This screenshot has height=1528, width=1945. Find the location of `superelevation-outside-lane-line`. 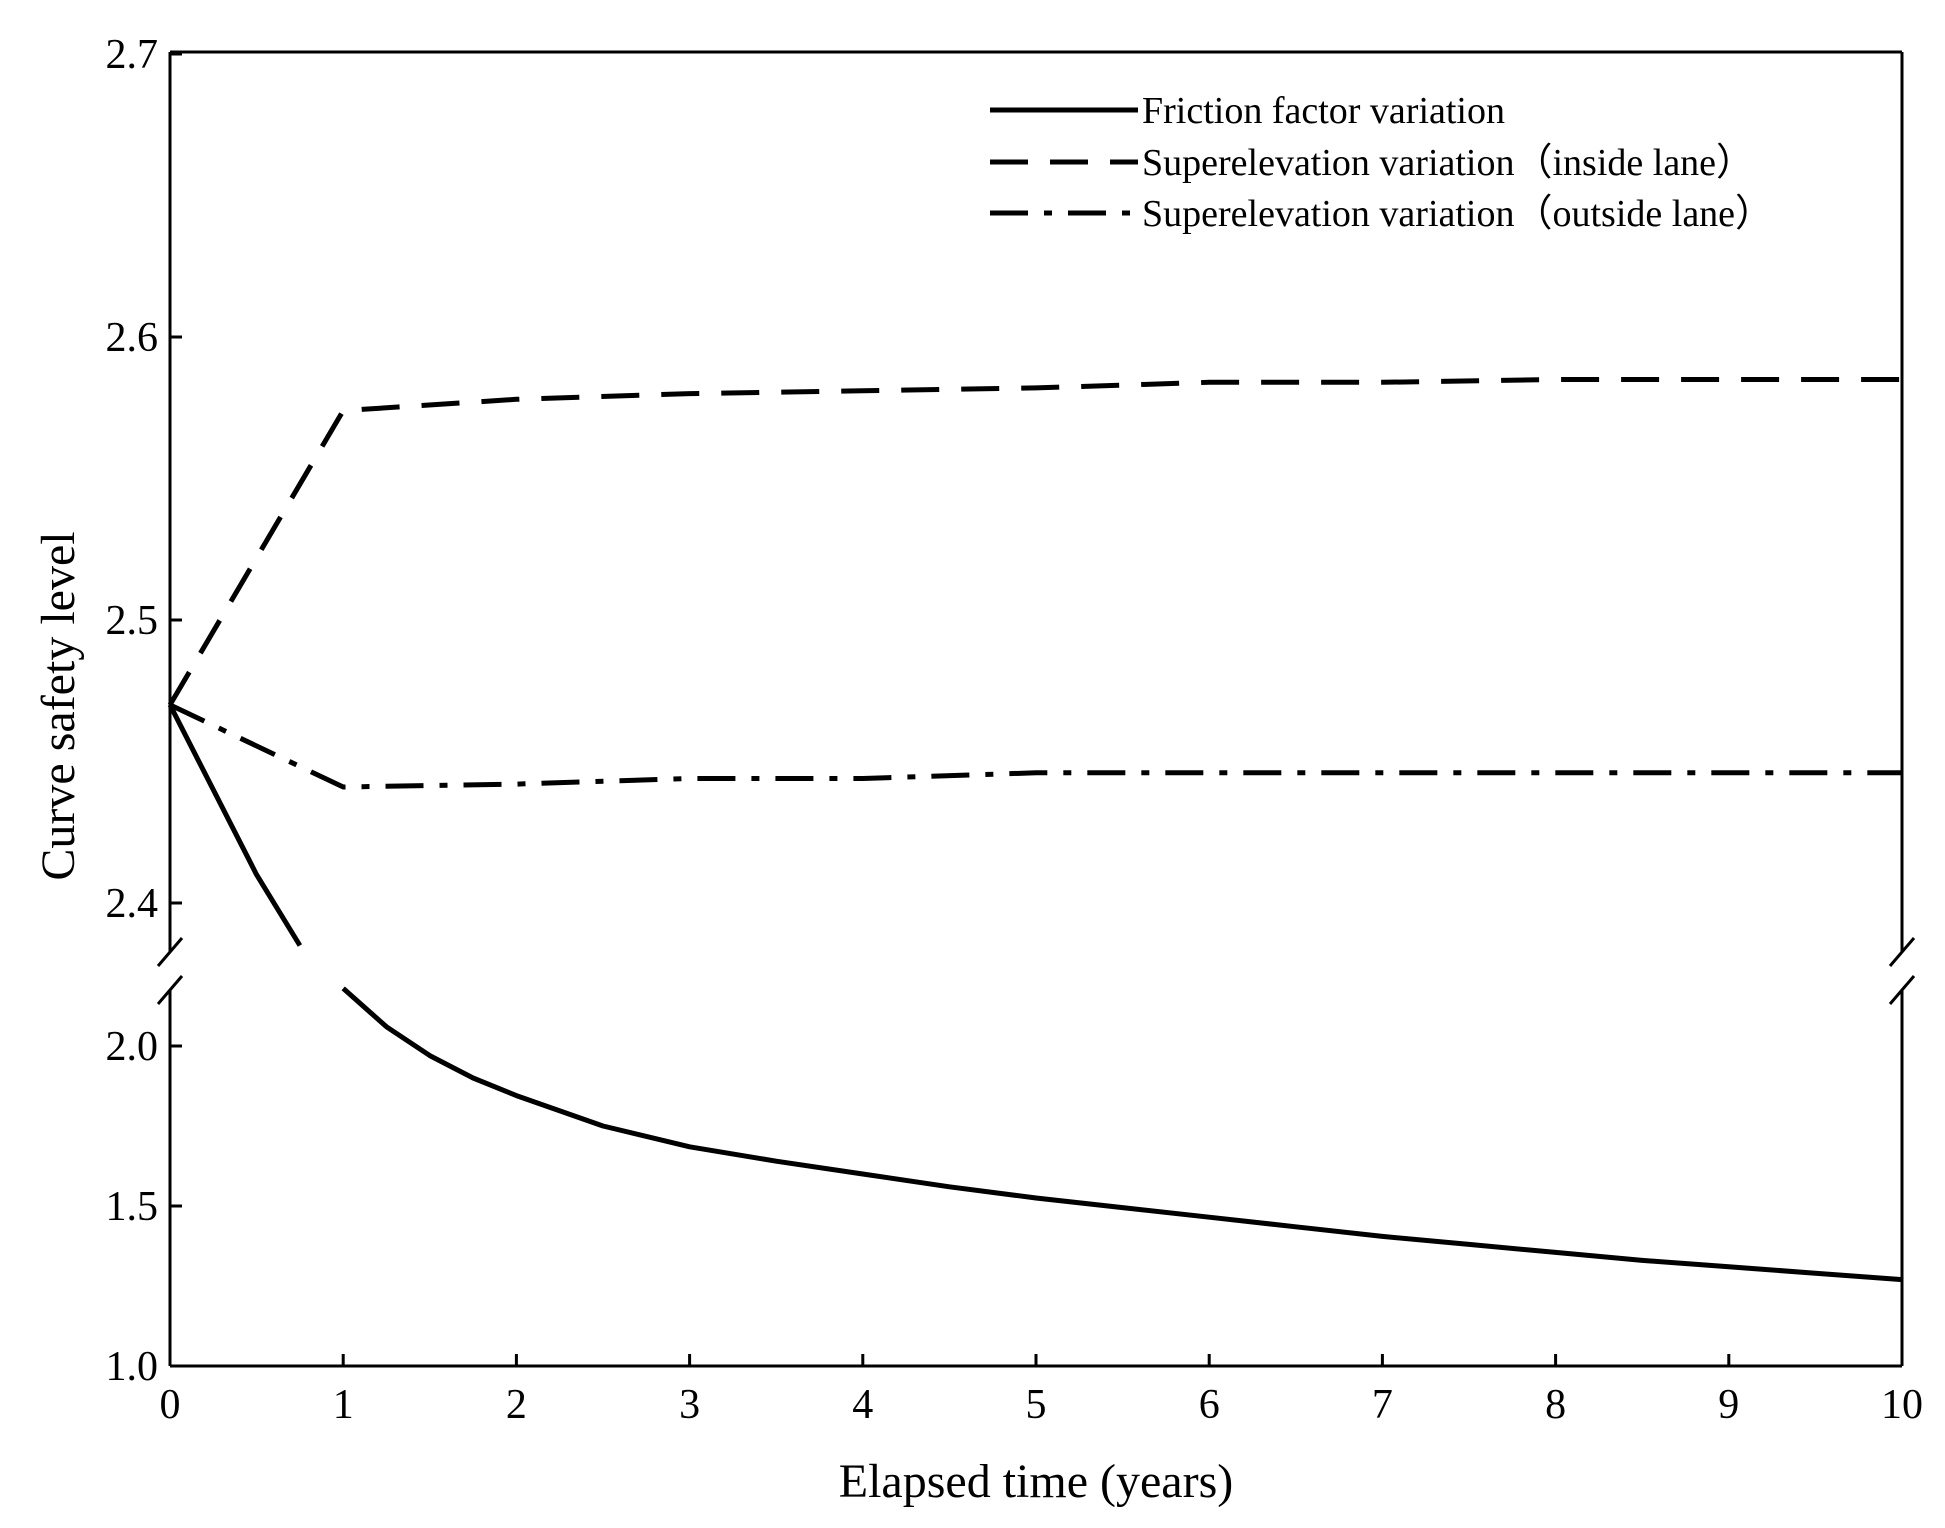

superelevation-outside-lane-line is located at coordinates (1035, 746).